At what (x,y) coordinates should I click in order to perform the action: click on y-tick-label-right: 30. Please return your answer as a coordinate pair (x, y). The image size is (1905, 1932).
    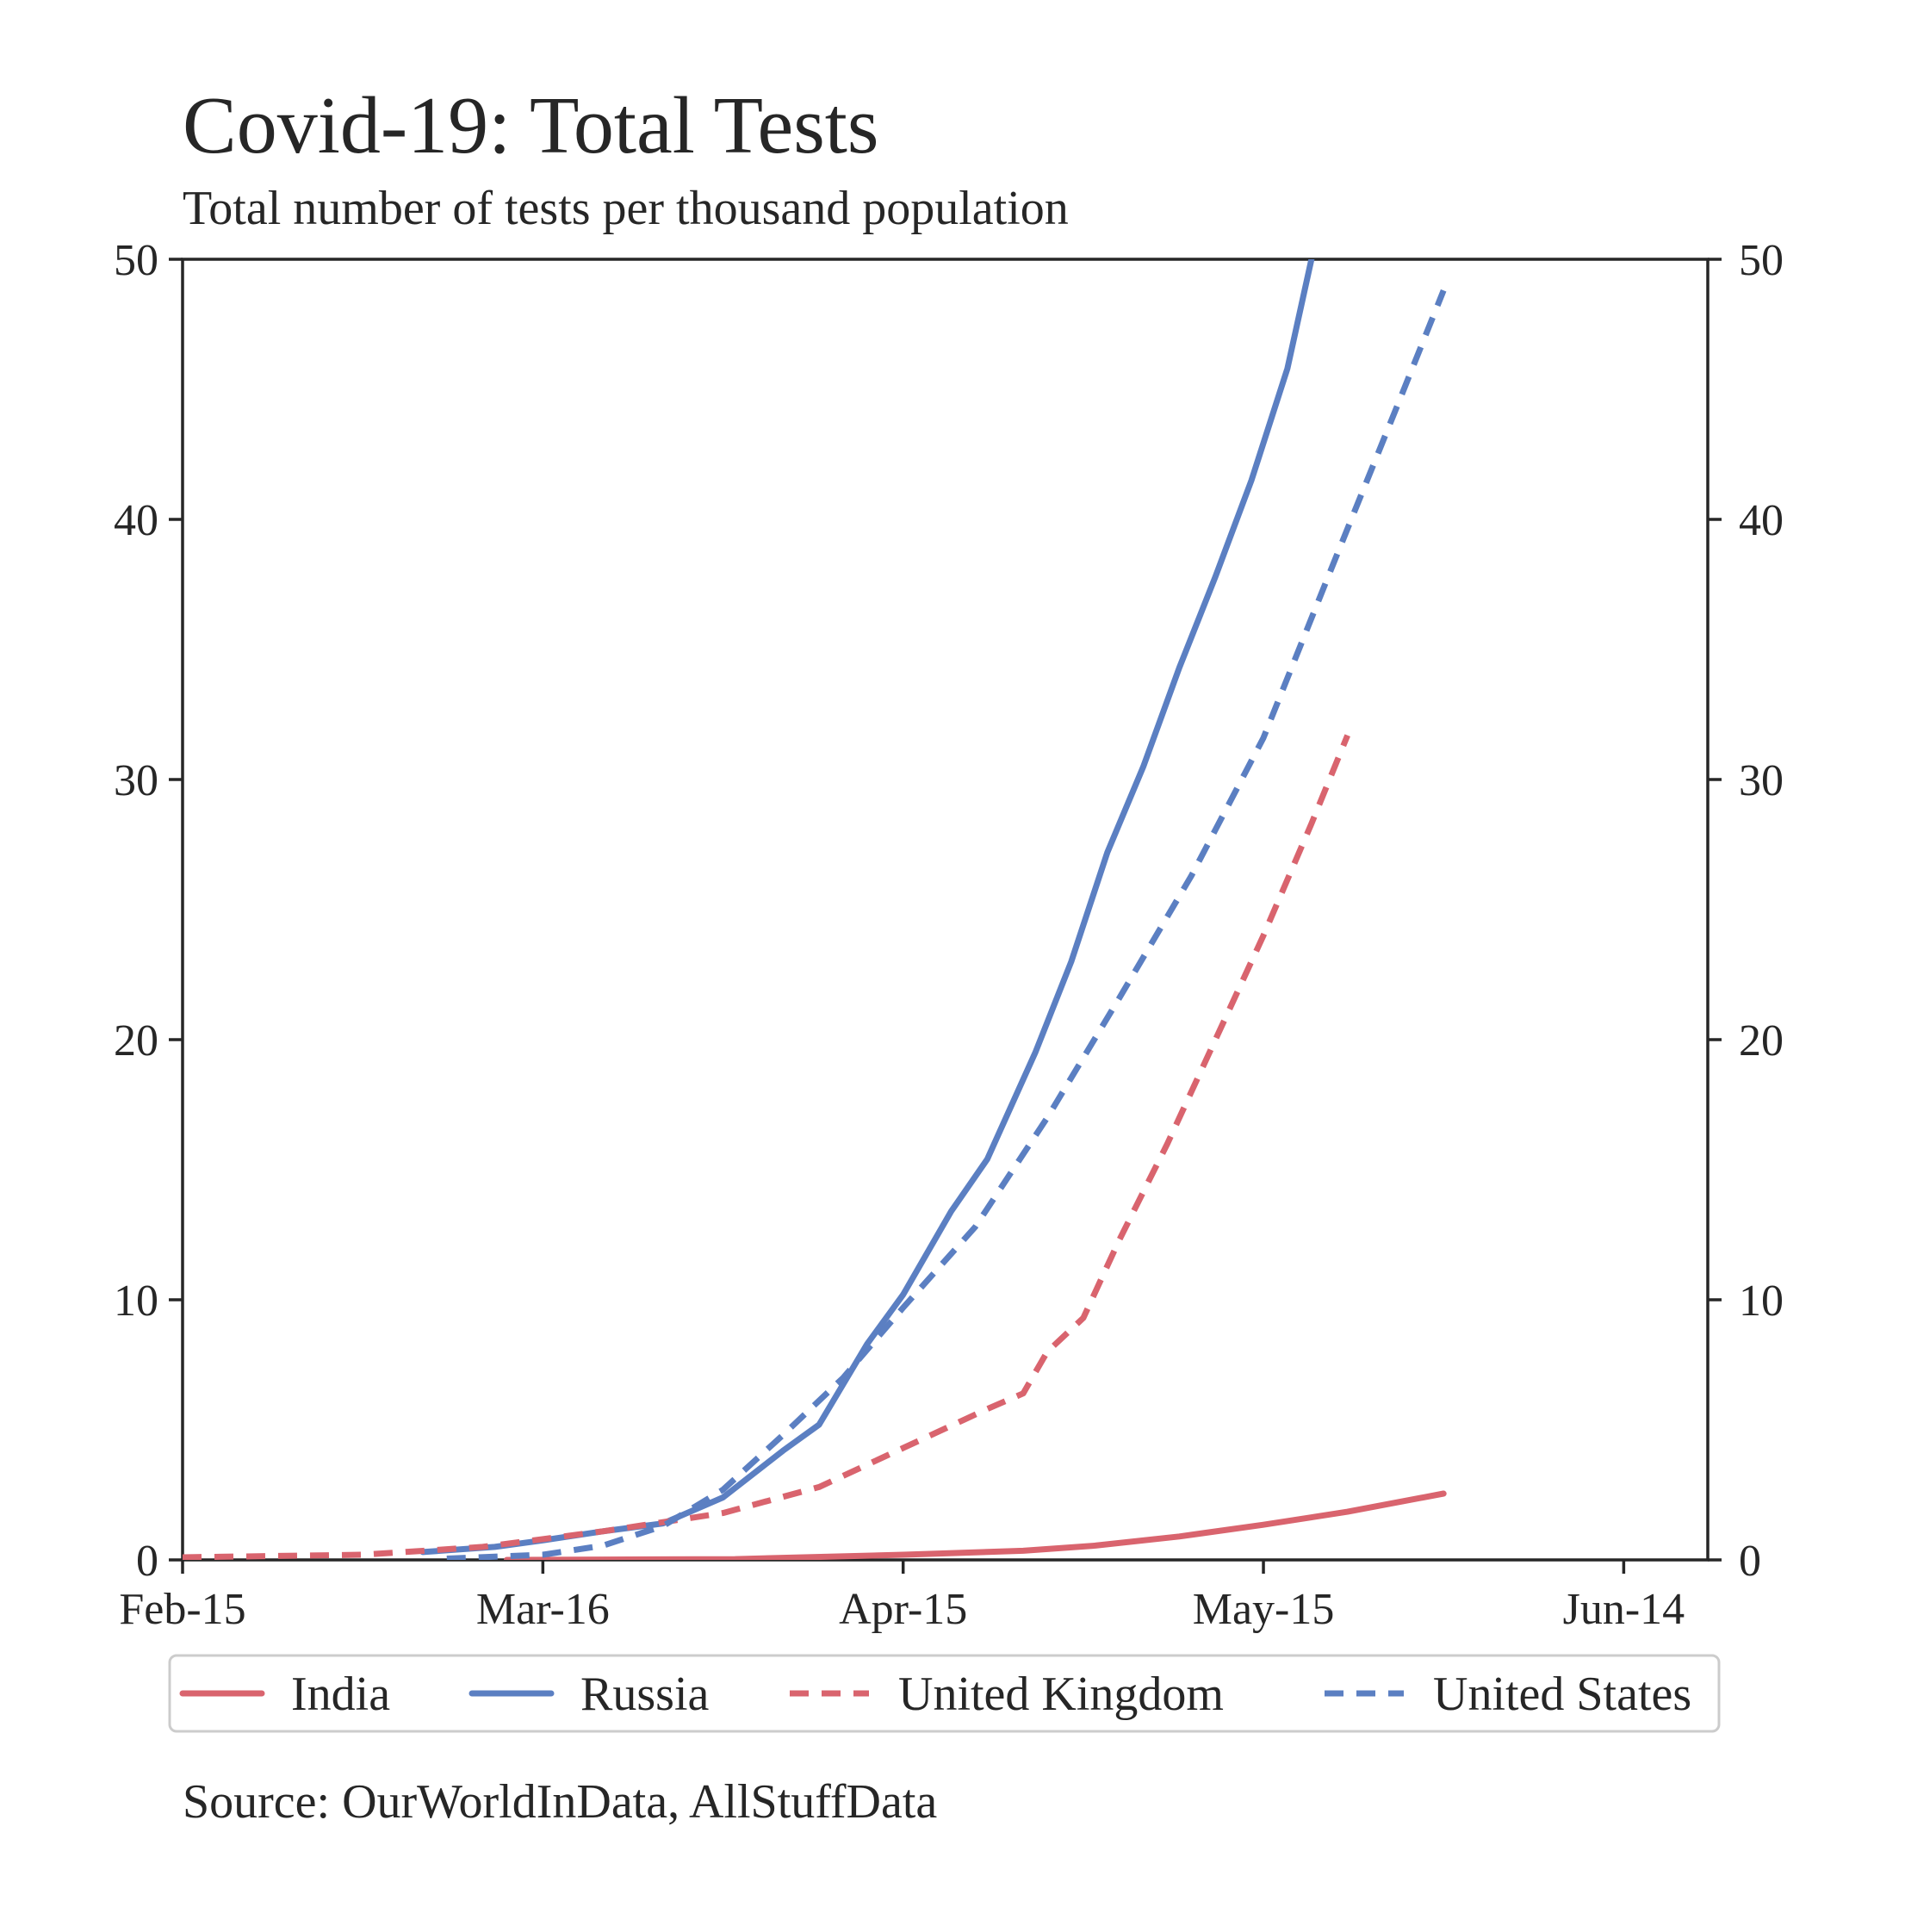
    Looking at the image, I should click on (1761, 780).